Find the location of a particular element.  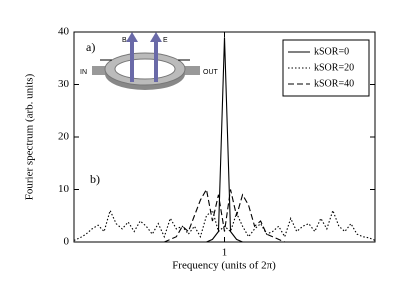

annotation: a) is located at coordinates (90, 47).